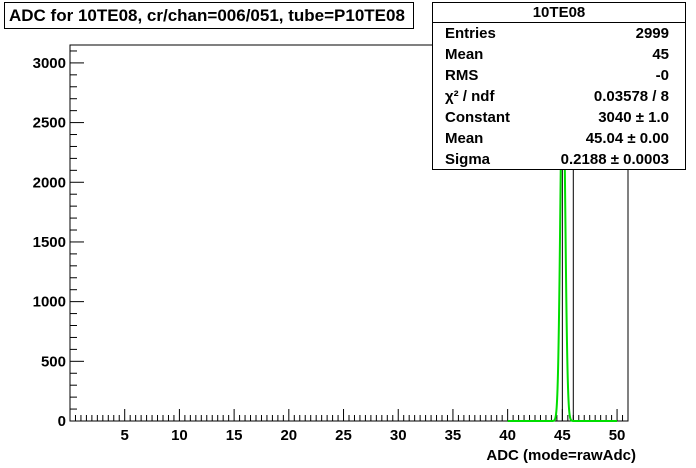 This screenshot has height=468, width=696. Describe the element at coordinates (559, 96) in the screenshot. I see `stats-row-chi2: χ² / ndf 0.03578 / 8` at that location.